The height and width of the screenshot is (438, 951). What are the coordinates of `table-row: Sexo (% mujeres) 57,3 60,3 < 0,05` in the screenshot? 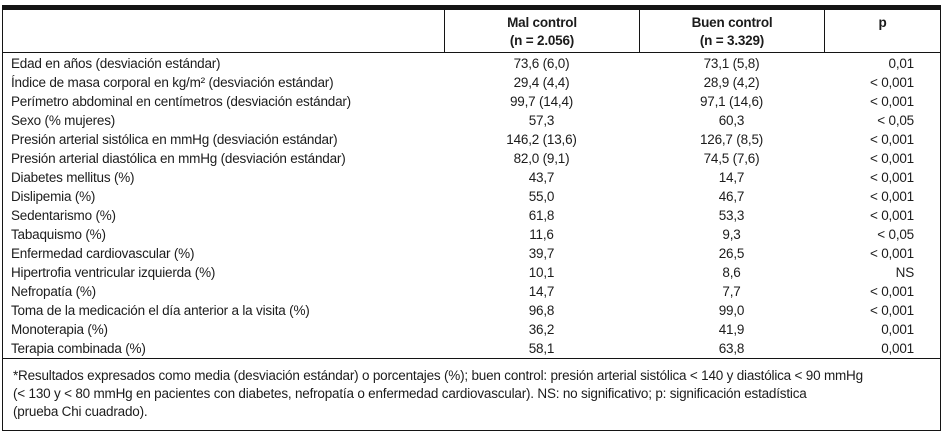 It's located at (471, 120).